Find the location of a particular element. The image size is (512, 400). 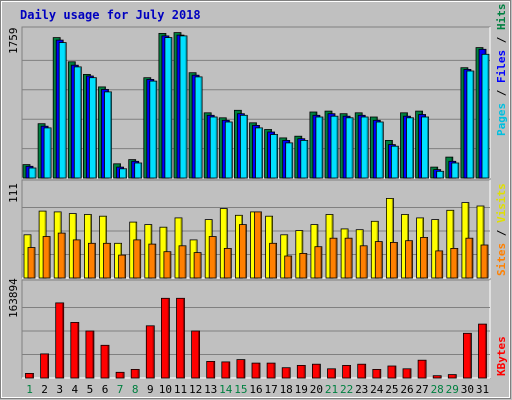

bar-sites-day-23-shade is located at coordinates (366, 262).